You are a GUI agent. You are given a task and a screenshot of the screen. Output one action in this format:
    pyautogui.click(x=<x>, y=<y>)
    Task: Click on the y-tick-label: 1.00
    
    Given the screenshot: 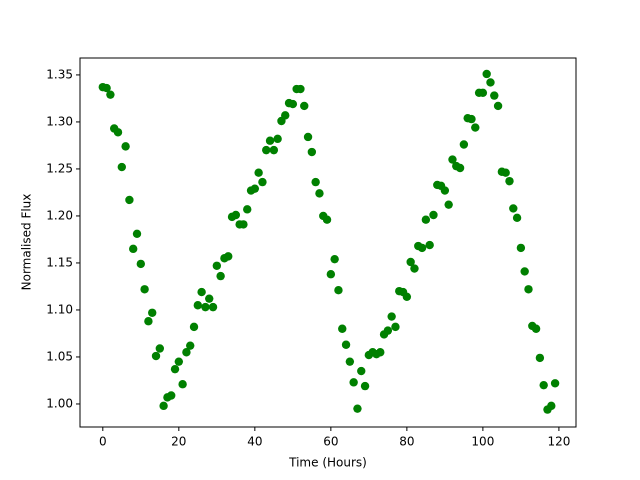 What is the action you would take?
    pyautogui.click(x=59, y=403)
    